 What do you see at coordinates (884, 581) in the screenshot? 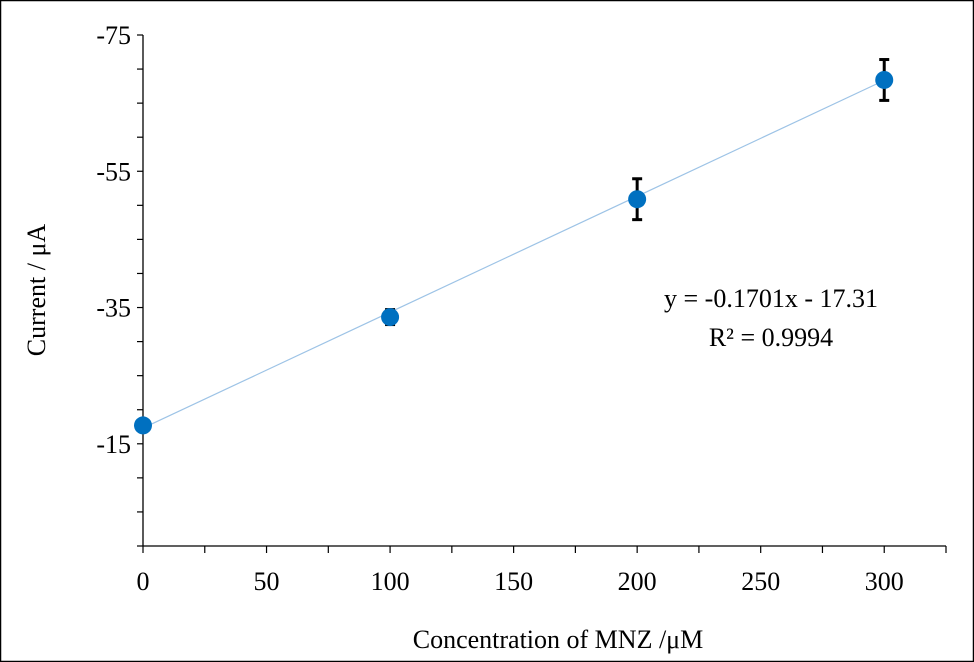
I see `x-tick-label: 300` at bounding box center [884, 581].